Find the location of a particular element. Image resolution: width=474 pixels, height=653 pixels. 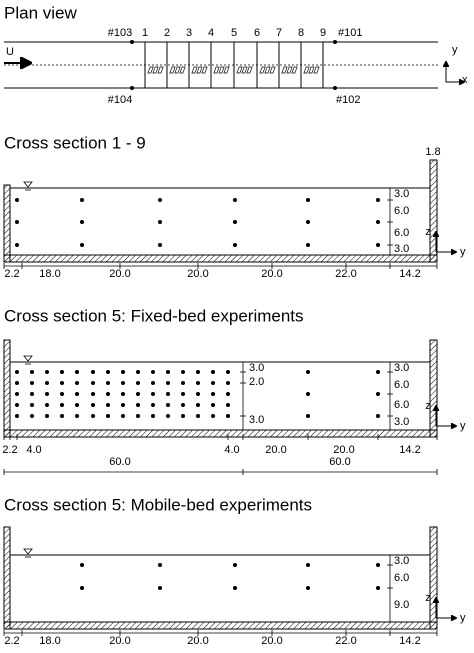

section-label: 2 is located at coordinates (167, 33).